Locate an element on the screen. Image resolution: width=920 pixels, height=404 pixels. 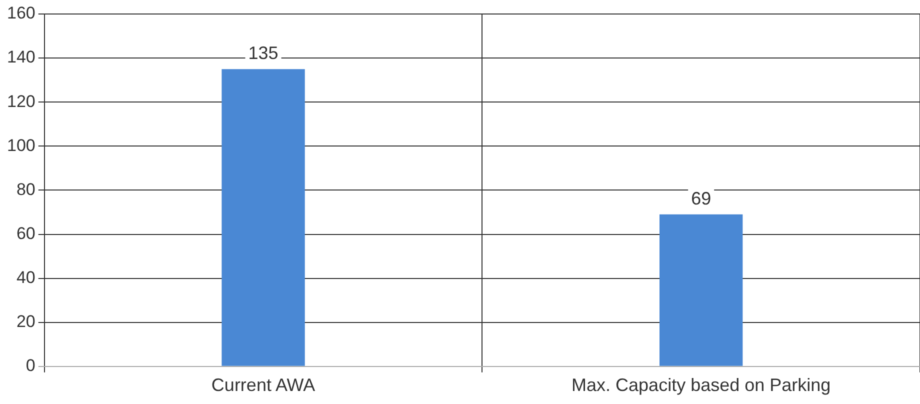
y-tick-label: 80 is located at coordinates (26, 189).